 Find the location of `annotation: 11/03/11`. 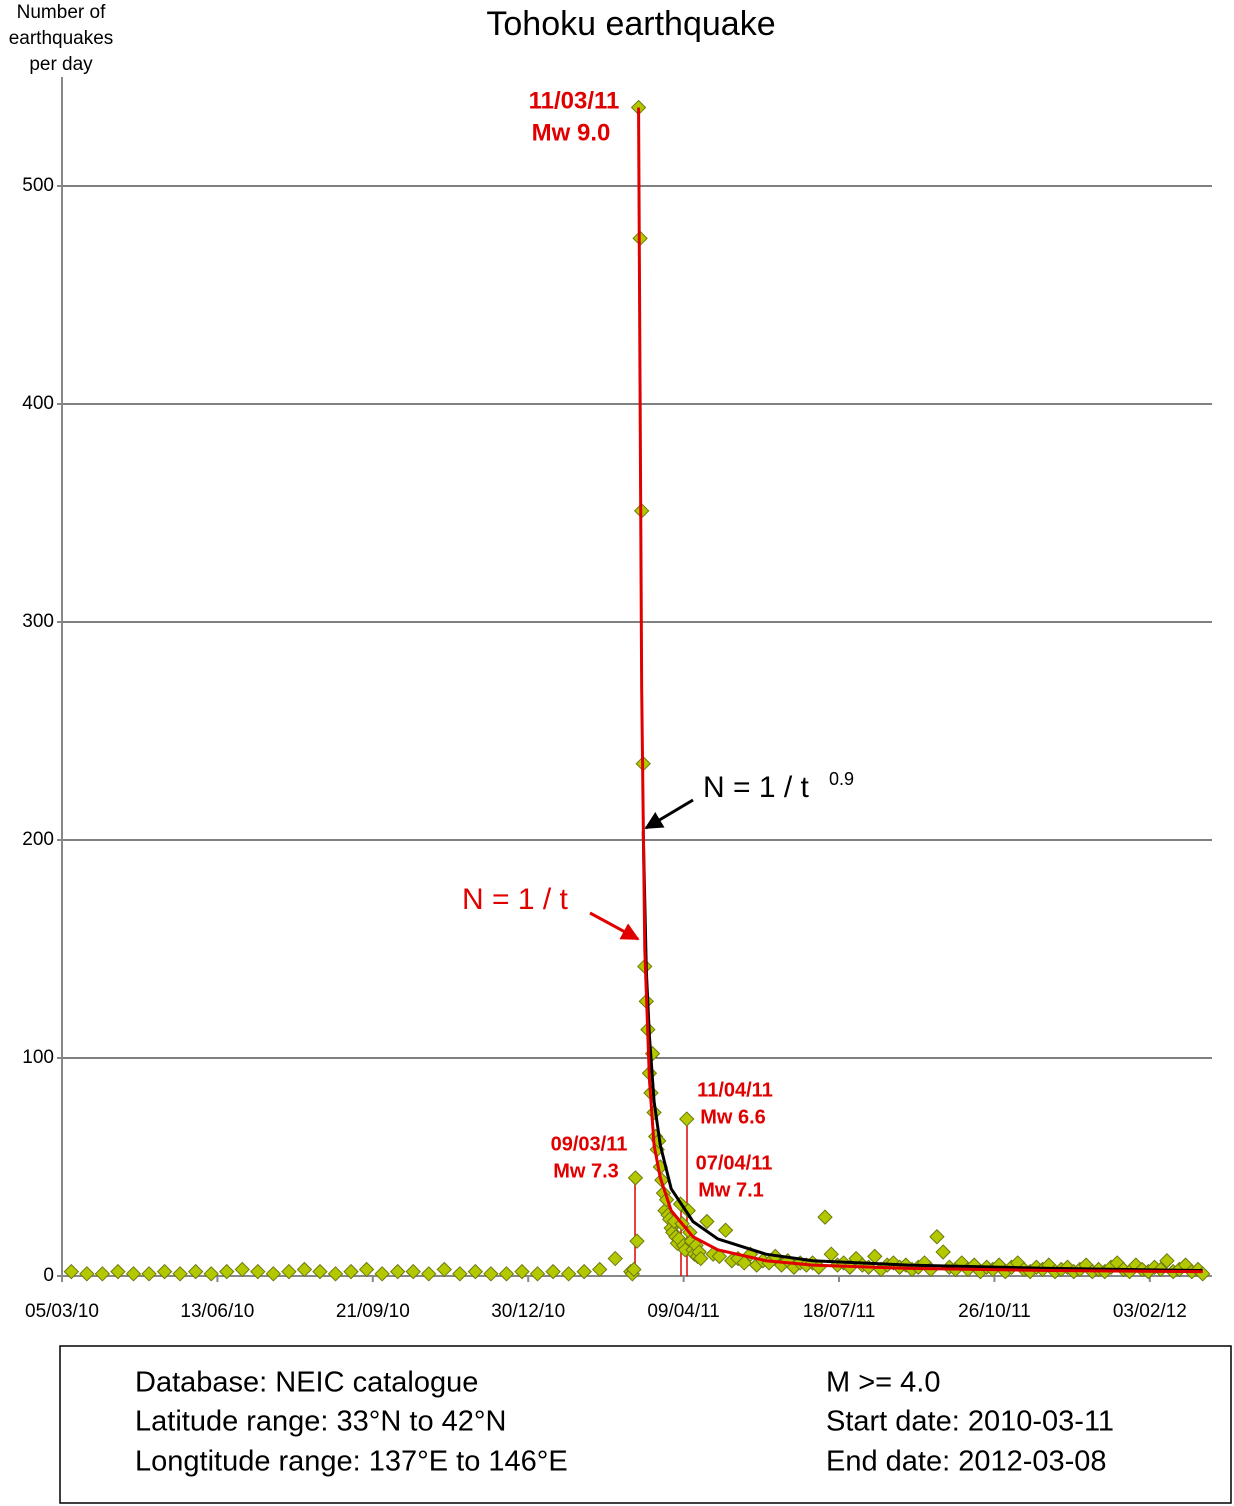

annotation: 11/03/11 is located at coordinates (574, 100).